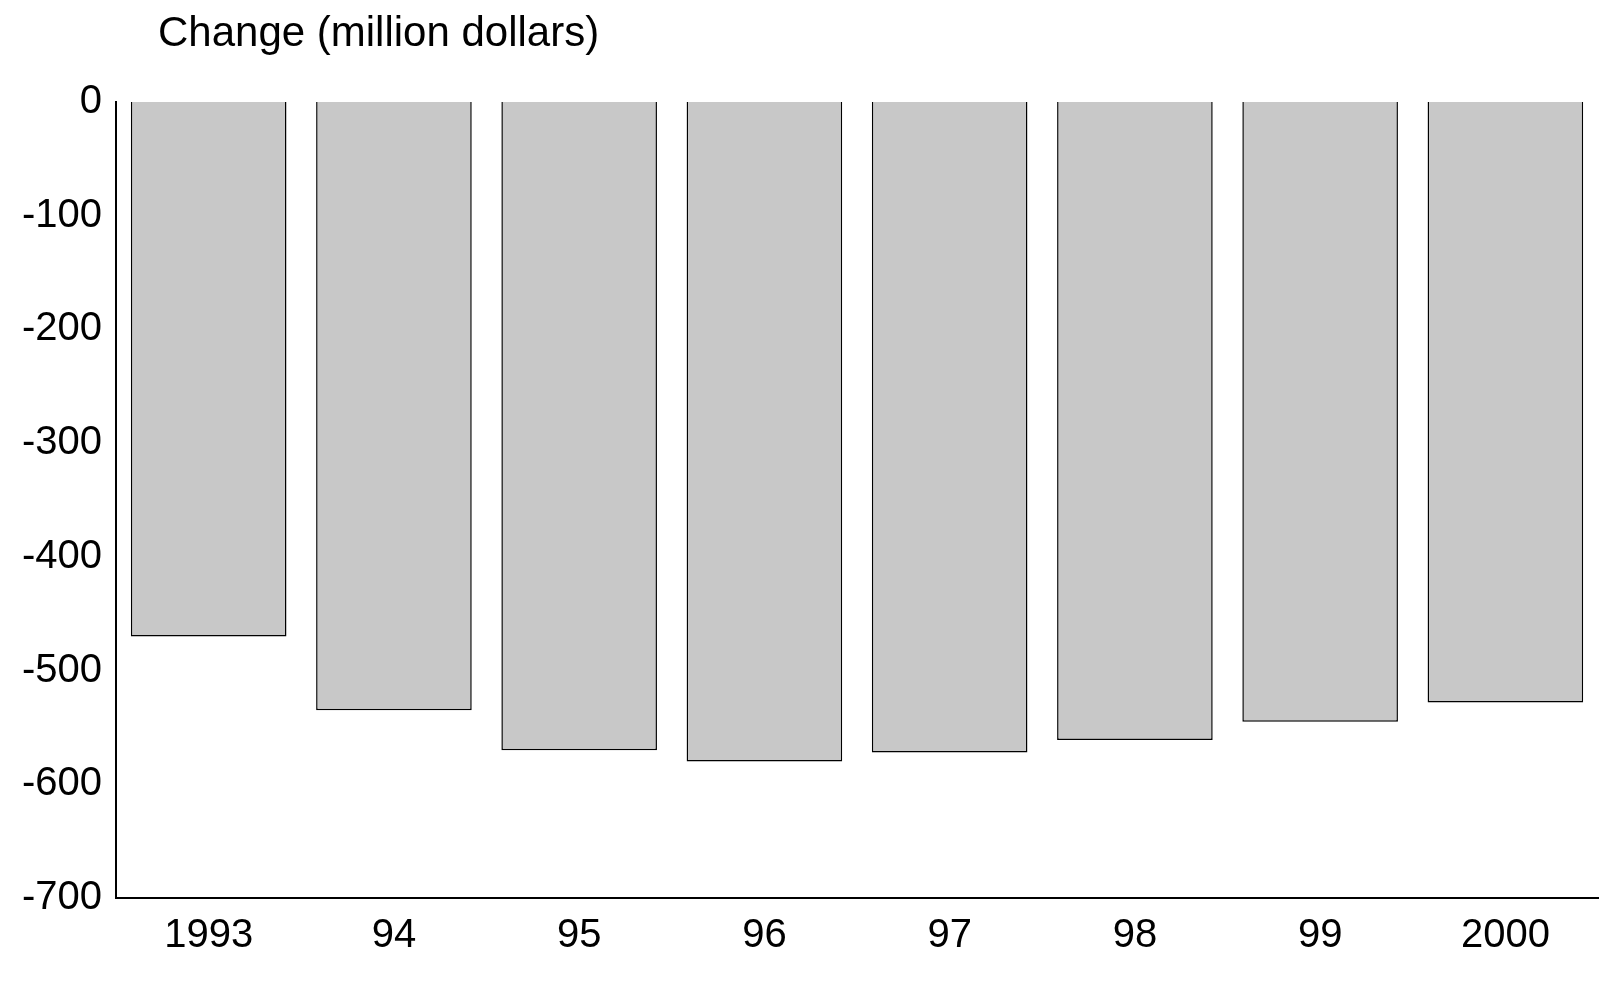 This screenshot has width=1623, height=994. What do you see at coordinates (579, 933) in the screenshot?
I see `x-tick-label: 95` at bounding box center [579, 933].